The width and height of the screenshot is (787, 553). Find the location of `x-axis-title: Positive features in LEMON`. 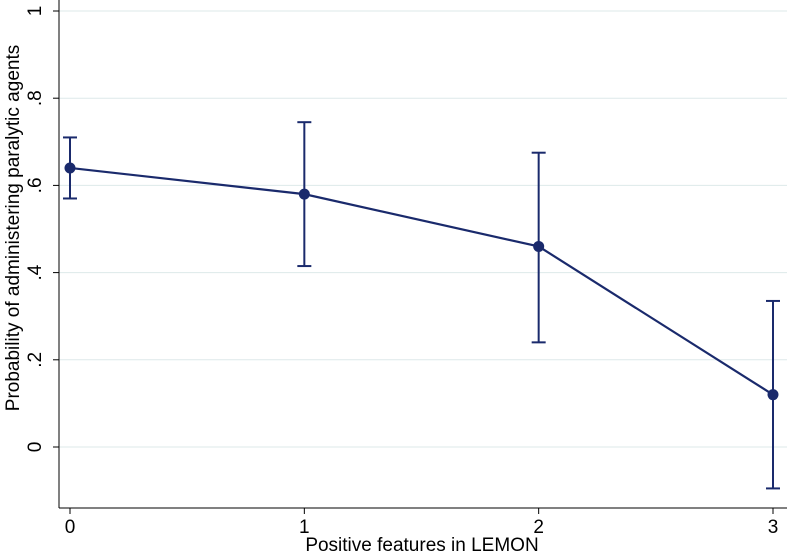

x-axis-title: Positive features in LEMON is located at coordinates (421, 544).